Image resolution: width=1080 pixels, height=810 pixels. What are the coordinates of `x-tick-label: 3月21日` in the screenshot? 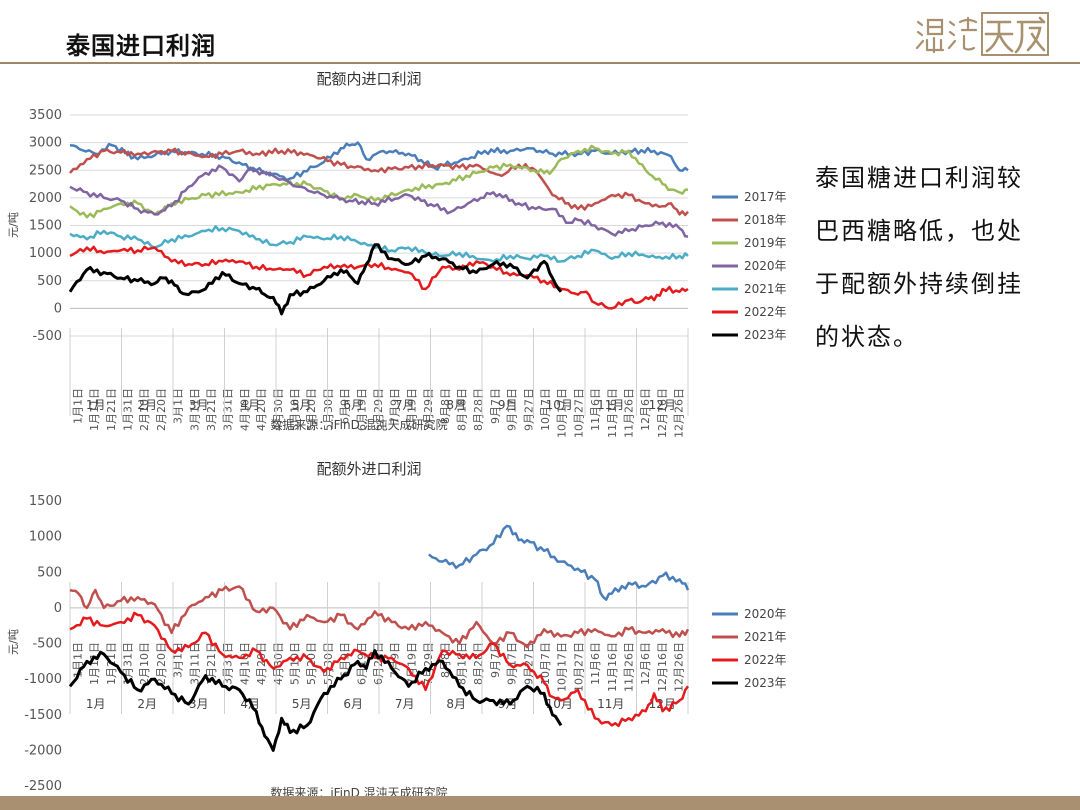 It's located at (211, 409).